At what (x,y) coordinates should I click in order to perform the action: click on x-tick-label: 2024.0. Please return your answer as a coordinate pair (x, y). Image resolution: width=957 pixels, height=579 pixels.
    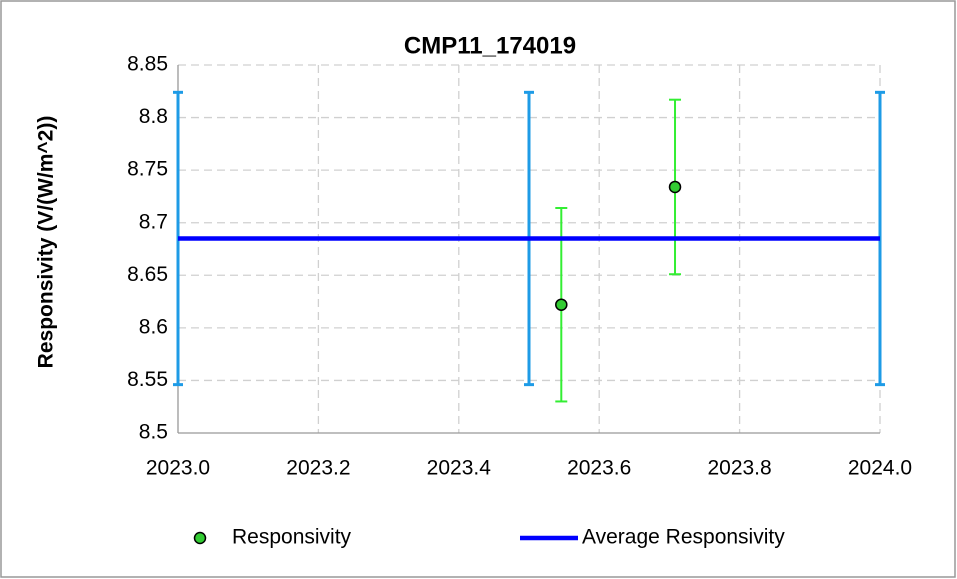
    Looking at the image, I should click on (880, 468).